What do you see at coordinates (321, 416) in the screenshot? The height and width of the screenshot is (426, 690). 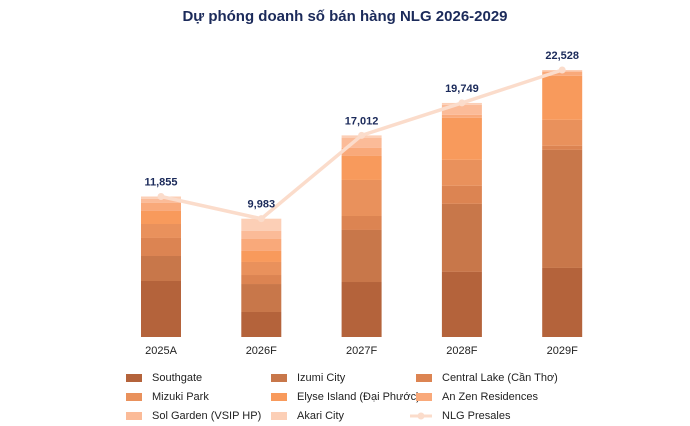 I see `legend-label: Akari City` at bounding box center [321, 416].